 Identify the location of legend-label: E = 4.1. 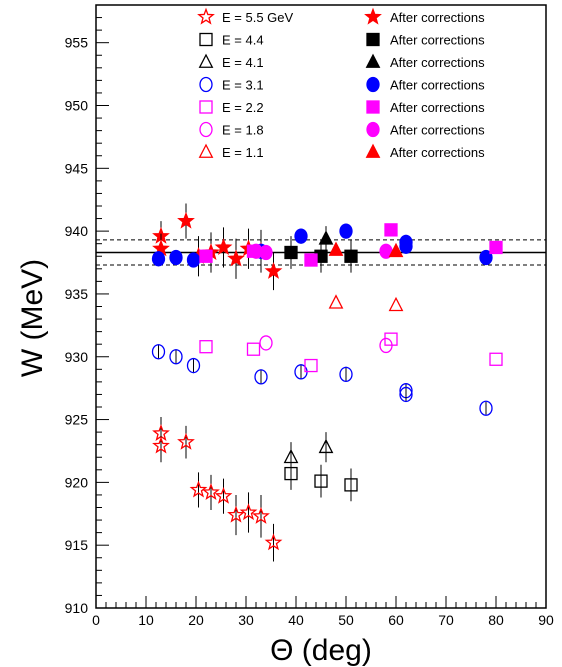
(243, 62).